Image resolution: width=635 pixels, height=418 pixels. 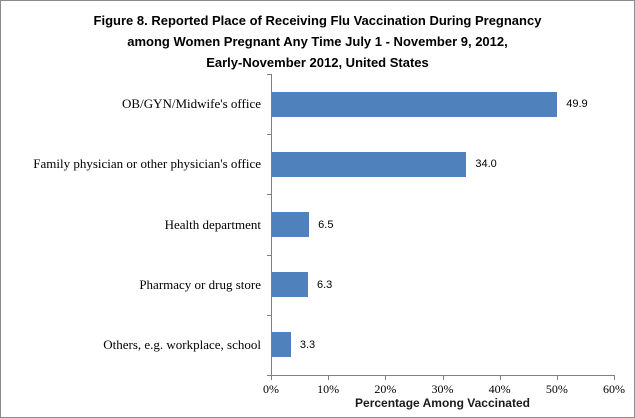 What do you see at coordinates (577, 104) in the screenshot?
I see `value-label: 49.9` at bounding box center [577, 104].